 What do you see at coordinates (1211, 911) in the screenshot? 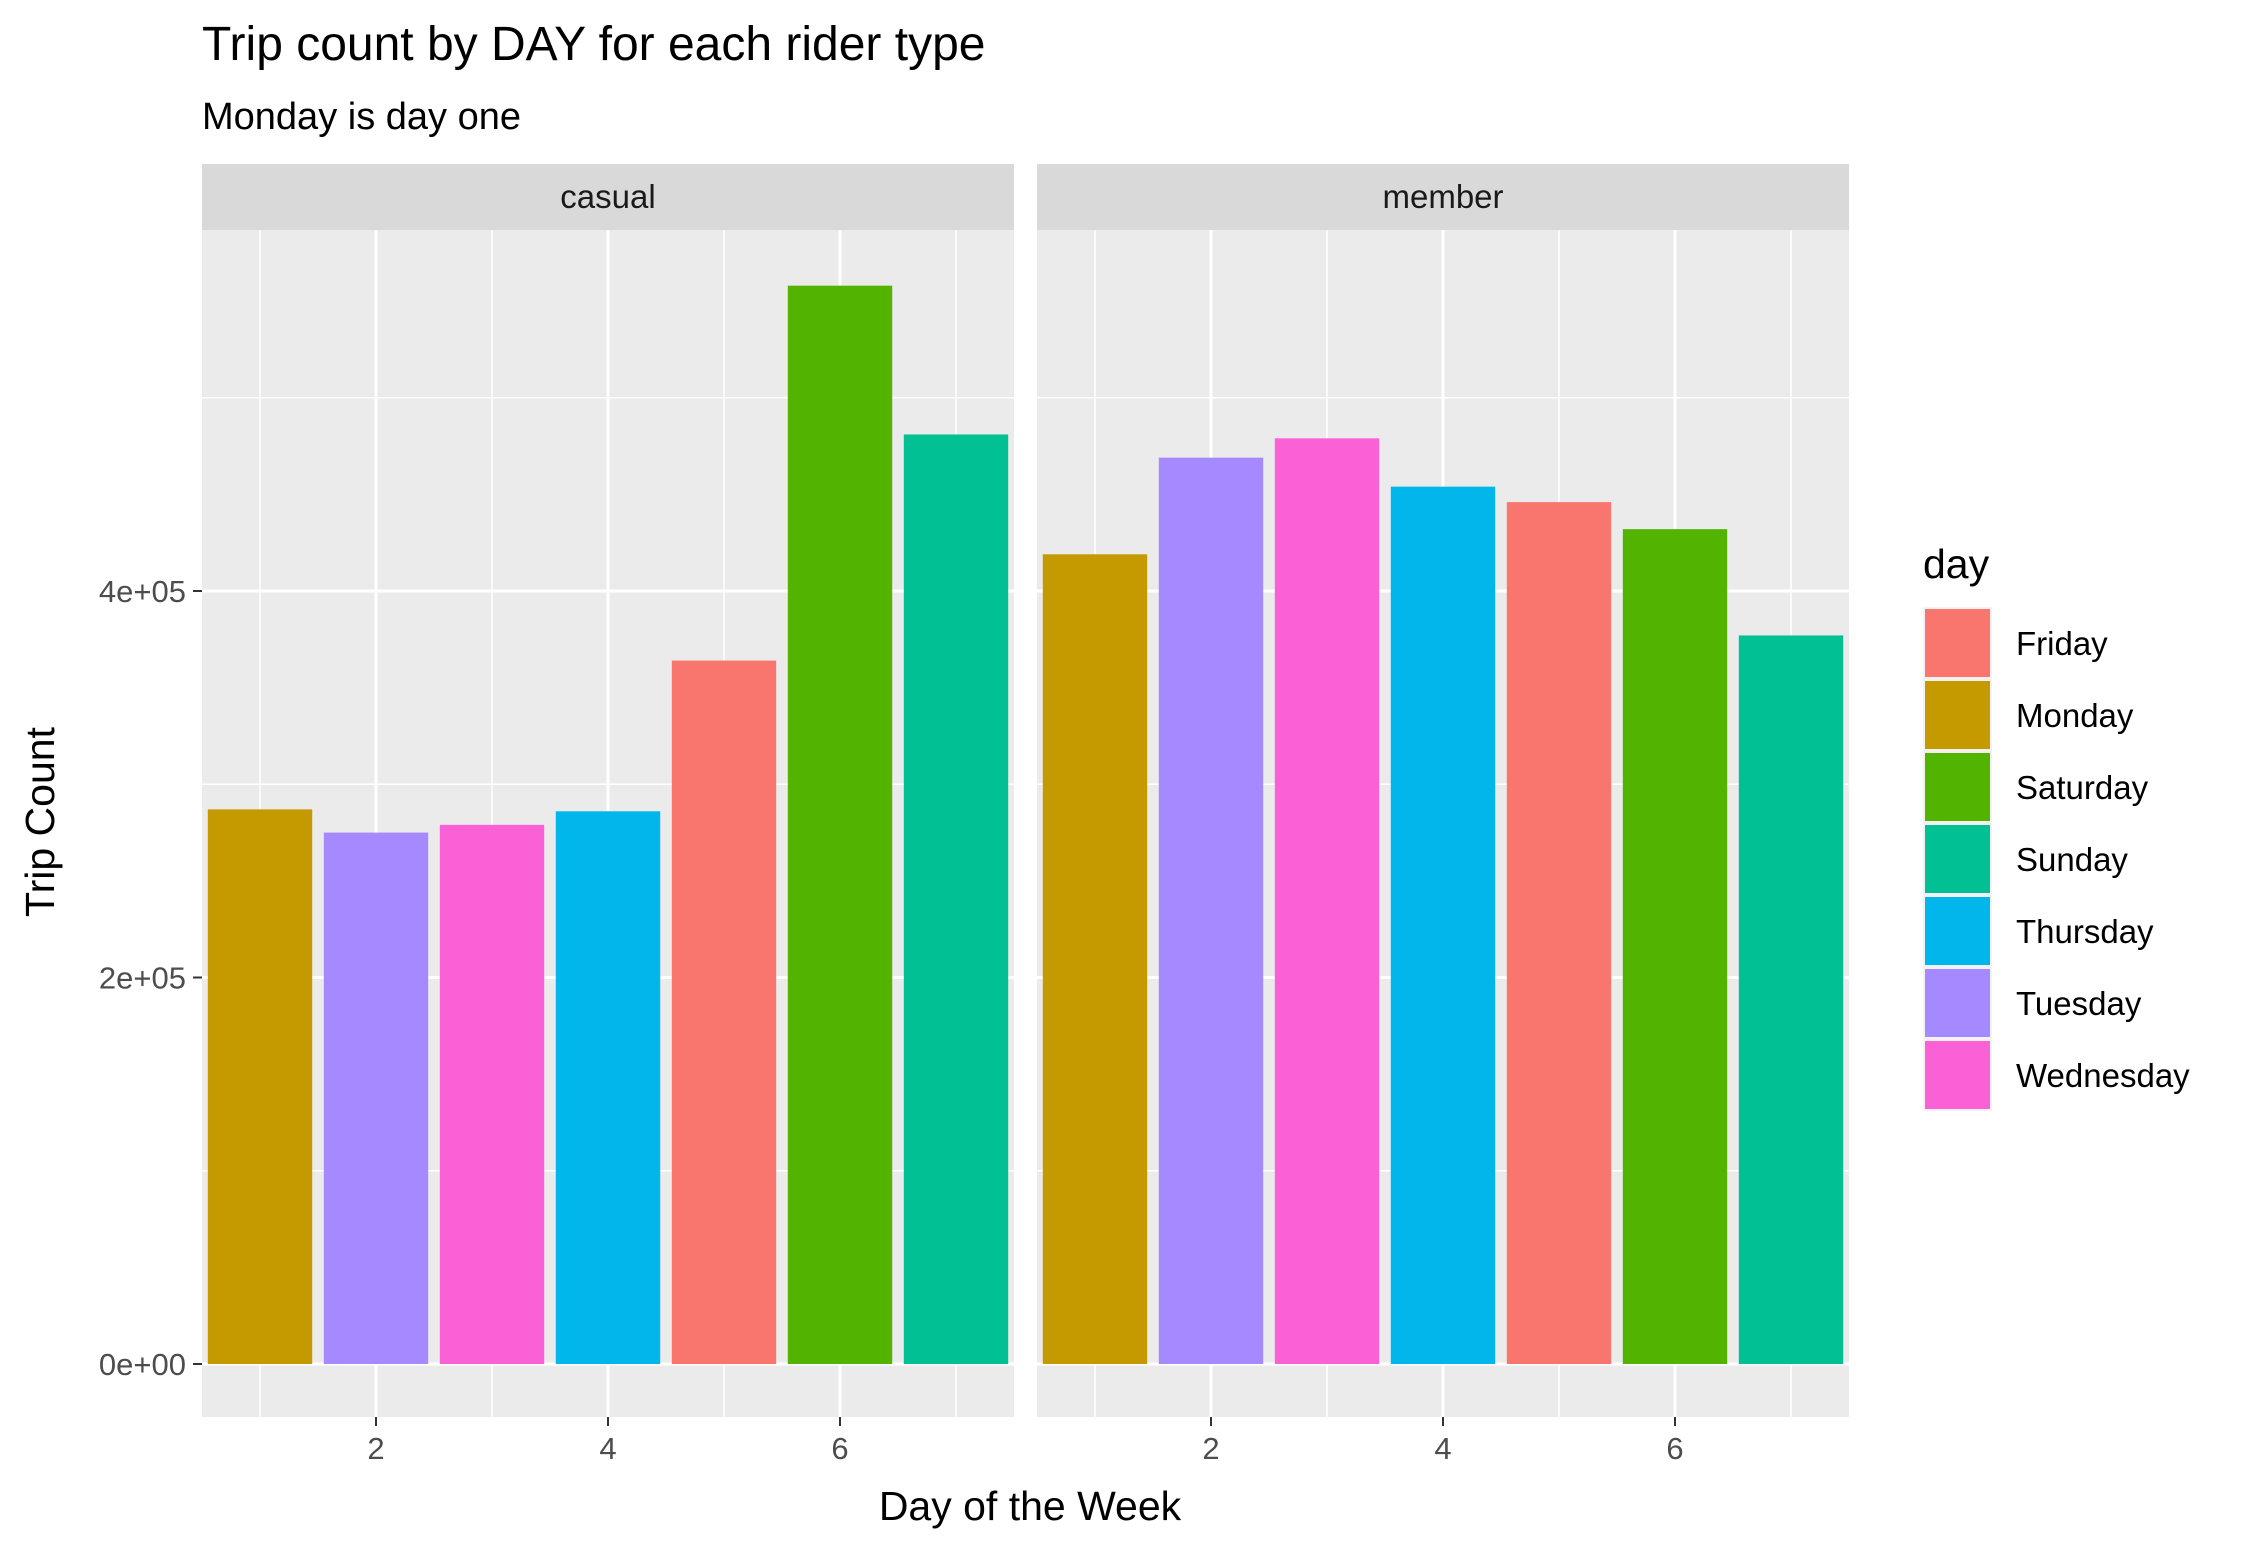
I see `bar-member-tuesday` at bounding box center [1211, 911].